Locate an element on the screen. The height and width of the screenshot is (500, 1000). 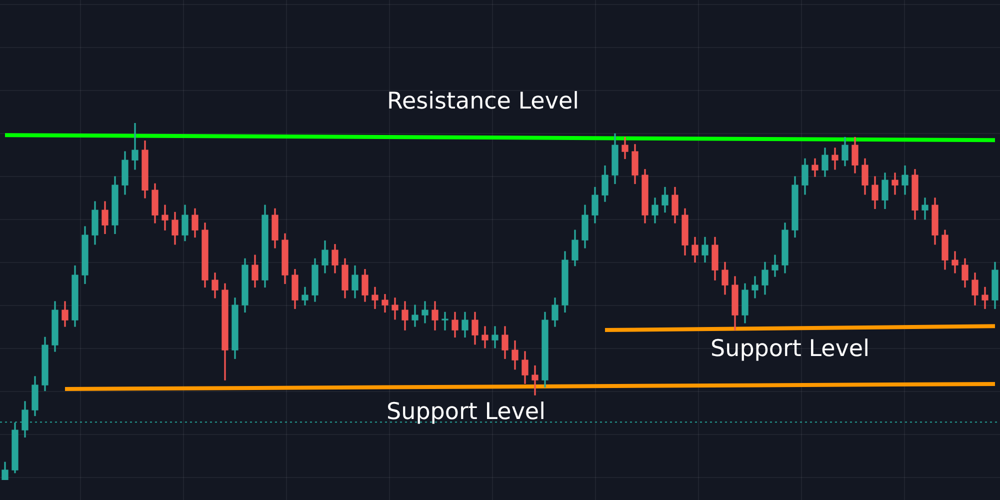
text: Resistance Level is located at coordinates (483, 101).